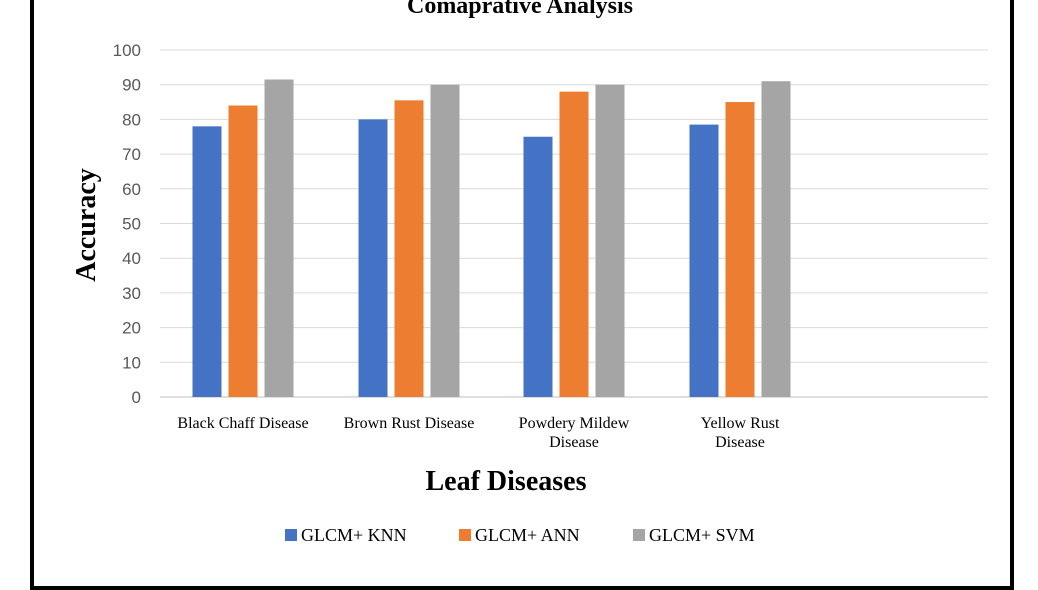  What do you see at coordinates (131, 224) in the screenshot?
I see `y-tick-label: 50` at bounding box center [131, 224].